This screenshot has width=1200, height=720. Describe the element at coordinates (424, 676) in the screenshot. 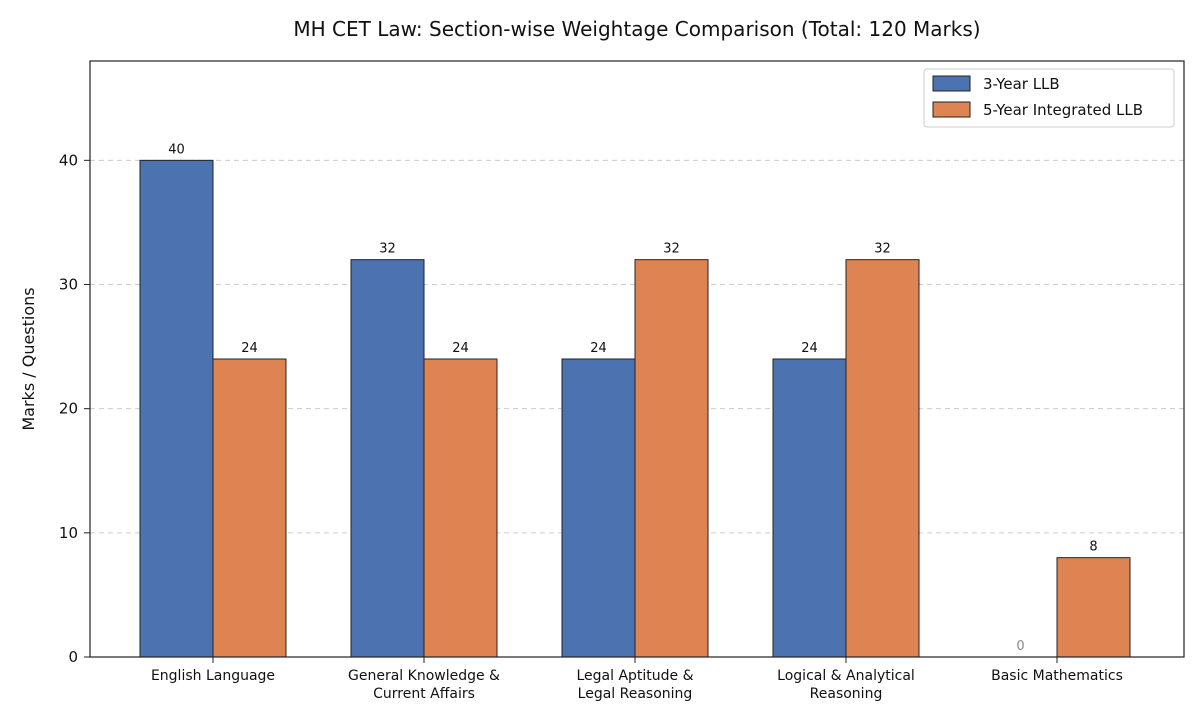

I see `x-tick-label: General Knowledge &` at that location.